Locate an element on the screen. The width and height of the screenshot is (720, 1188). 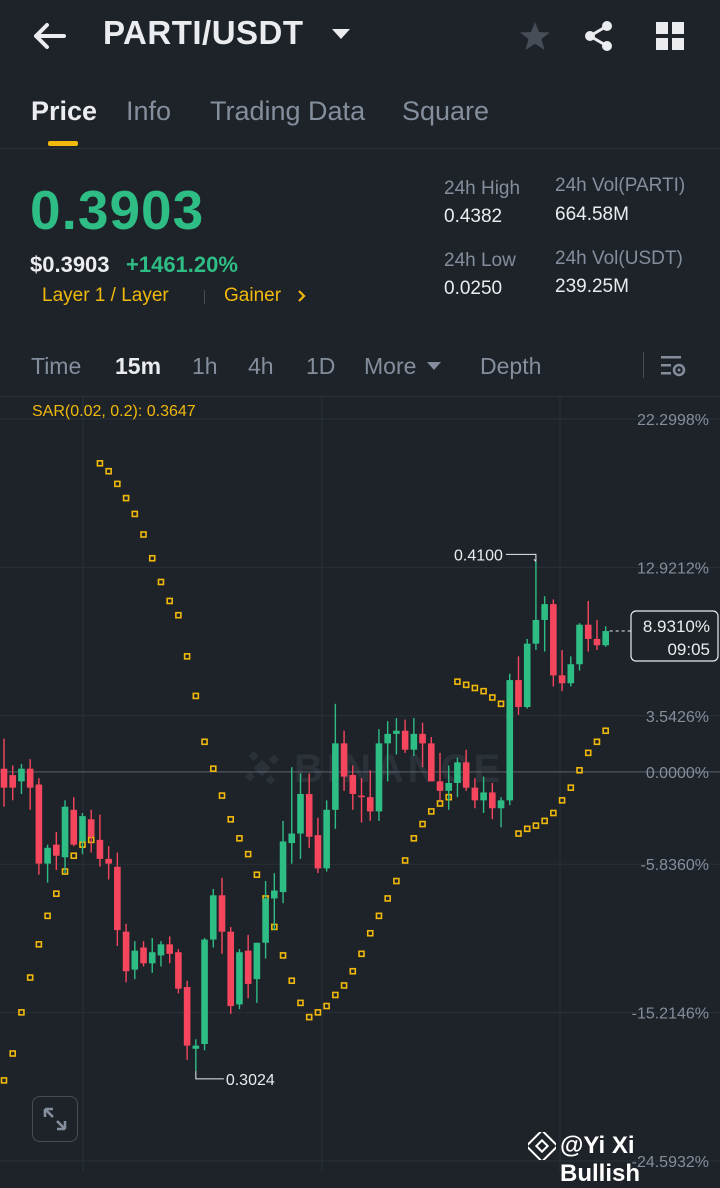
y-axis-label: 3.5426% is located at coordinates (677, 717).